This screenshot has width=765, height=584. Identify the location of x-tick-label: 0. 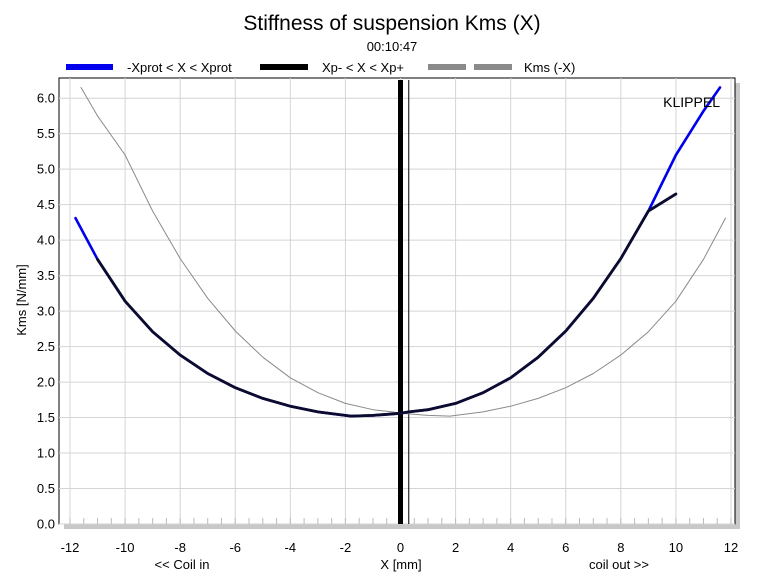
(400, 547).